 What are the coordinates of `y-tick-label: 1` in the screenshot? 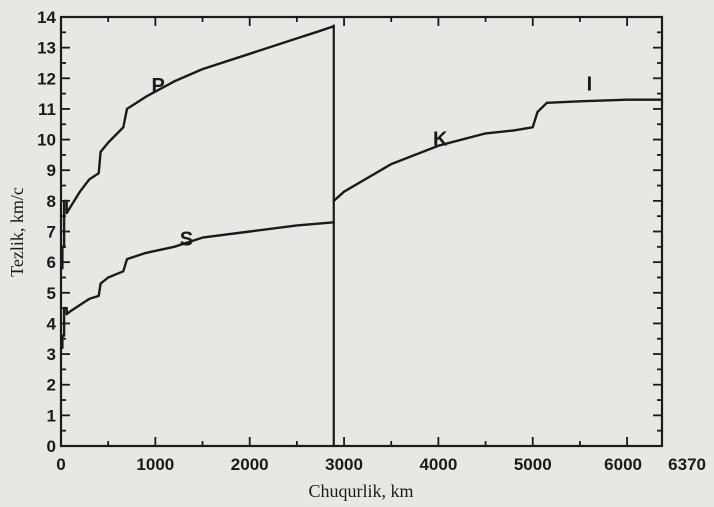 It's located at (51, 415).